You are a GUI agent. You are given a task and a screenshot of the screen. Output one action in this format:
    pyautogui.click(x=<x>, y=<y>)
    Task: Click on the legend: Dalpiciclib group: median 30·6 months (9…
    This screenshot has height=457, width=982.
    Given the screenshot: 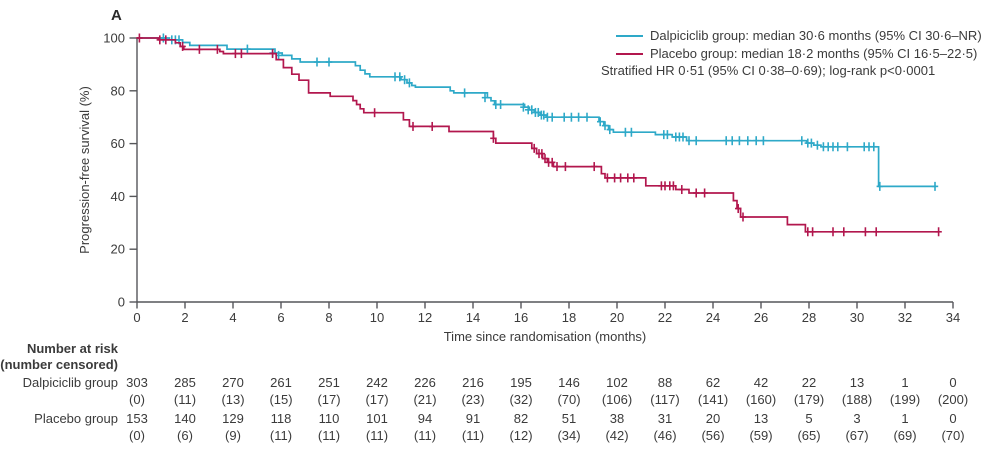 What is the action you would take?
    pyautogui.click(x=791, y=53)
    